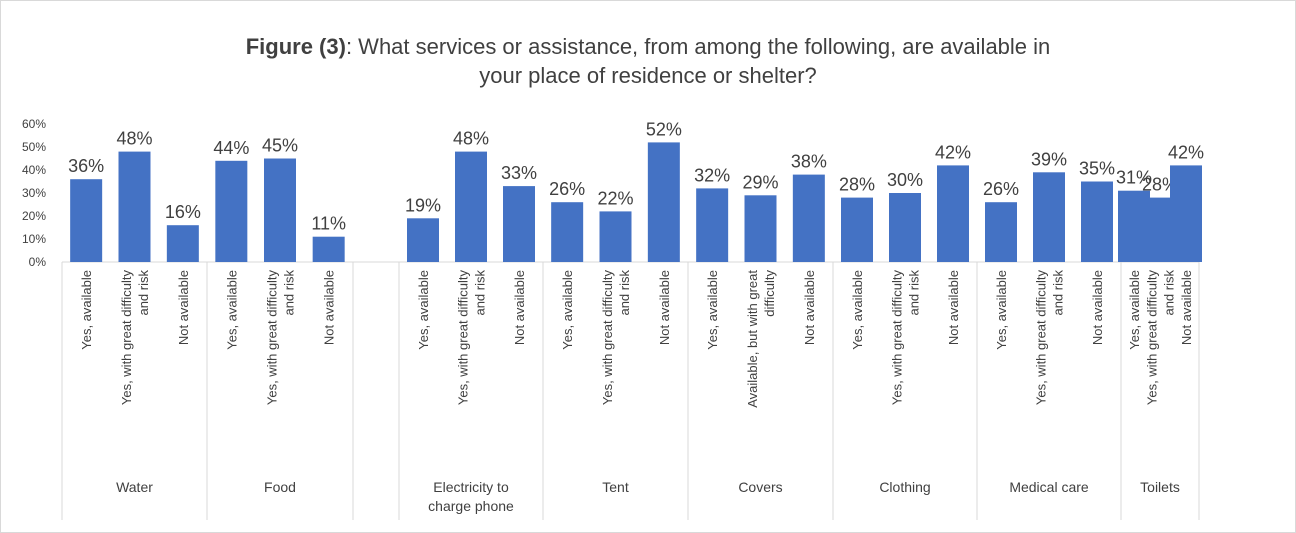 This screenshot has height=533, width=1296. Describe the element at coordinates (809, 162) in the screenshot. I see `data-label: 38%` at that location.